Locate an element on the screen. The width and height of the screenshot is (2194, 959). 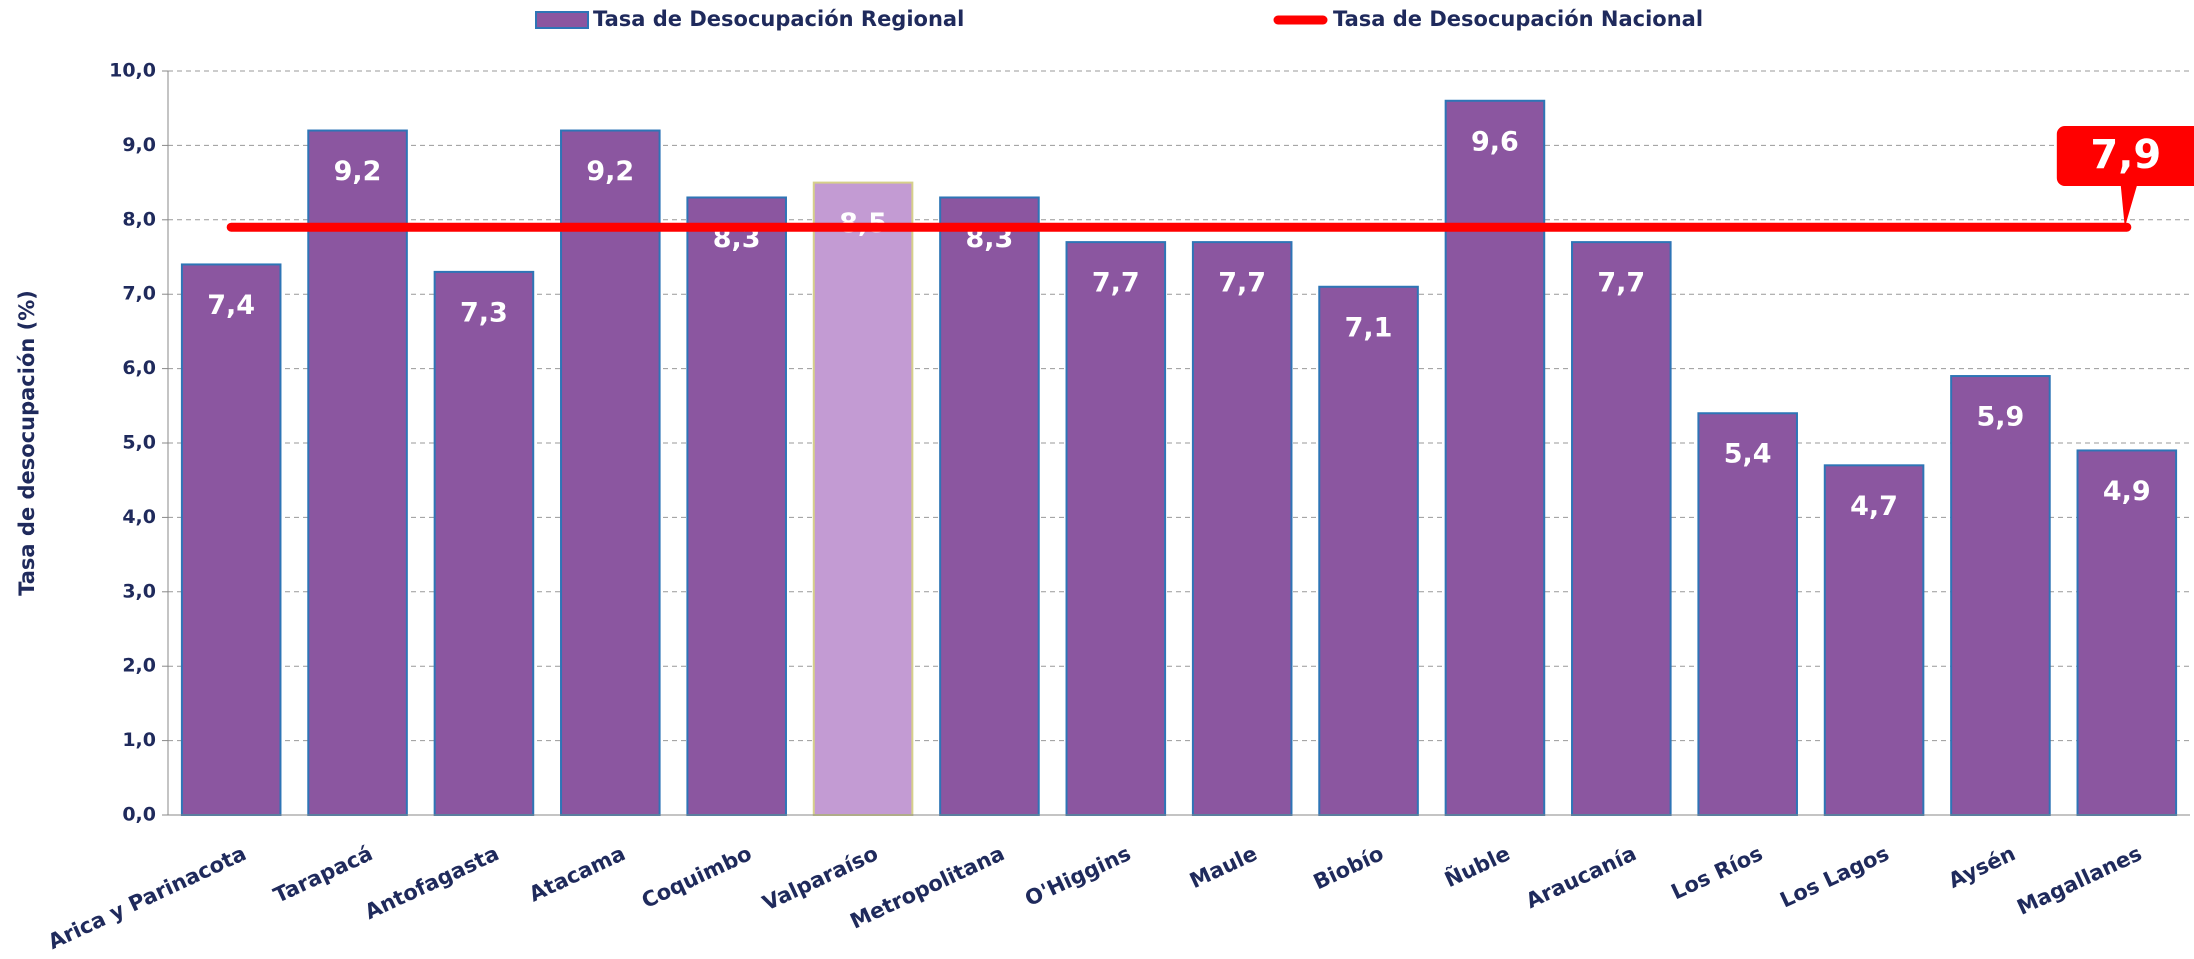
value-label: 4,7 is located at coordinates (1874, 506).